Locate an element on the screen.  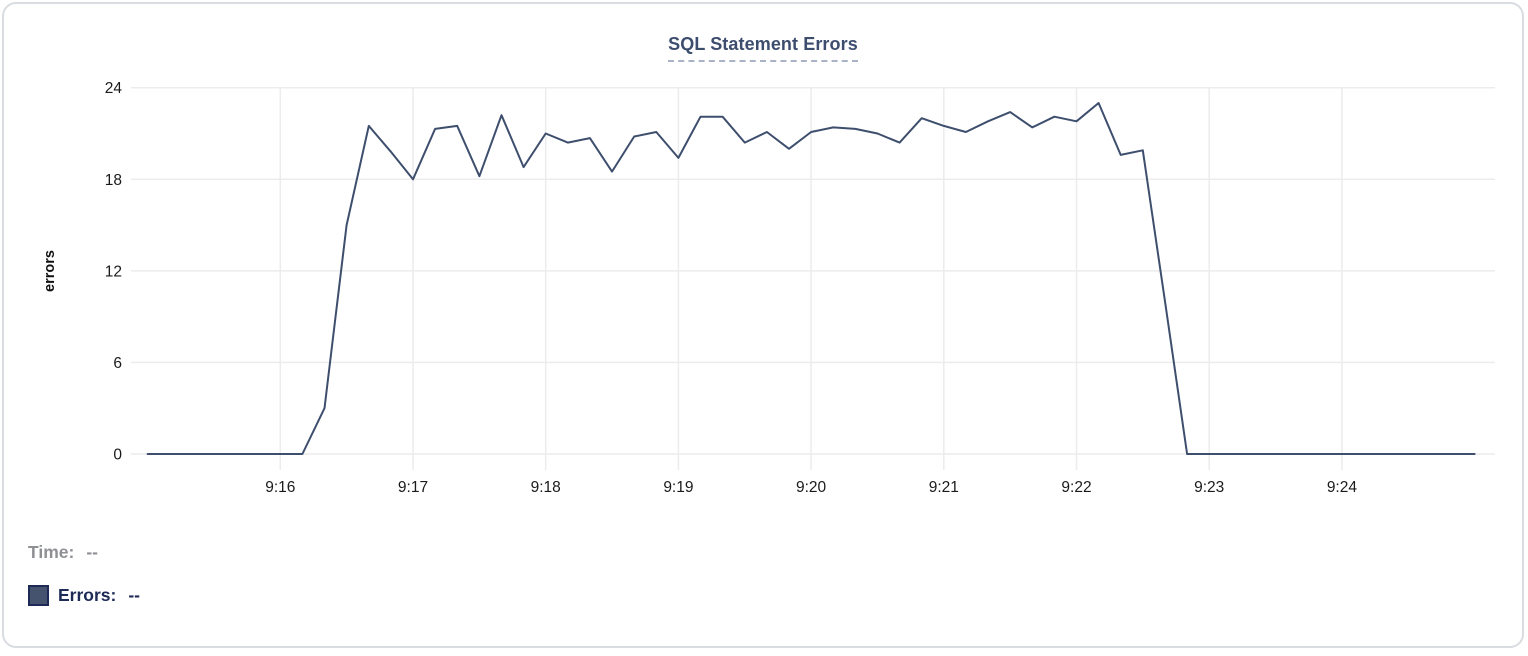
legend-row-errors: Errors: -- is located at coordinates (84, 595).